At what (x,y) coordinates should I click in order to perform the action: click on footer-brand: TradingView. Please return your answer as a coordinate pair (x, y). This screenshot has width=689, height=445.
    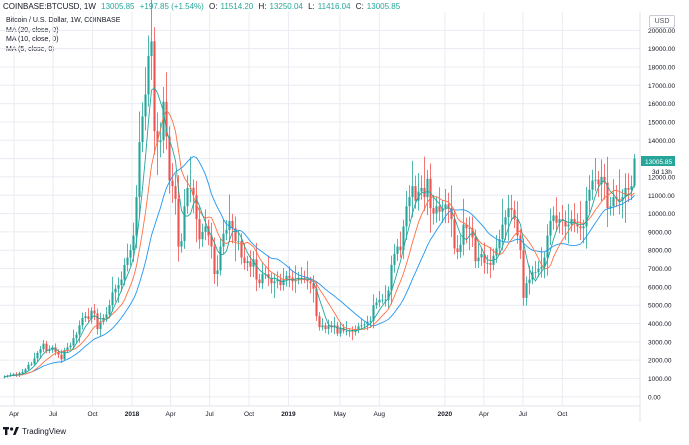
    Looking at the image, I should click on (44, 431).